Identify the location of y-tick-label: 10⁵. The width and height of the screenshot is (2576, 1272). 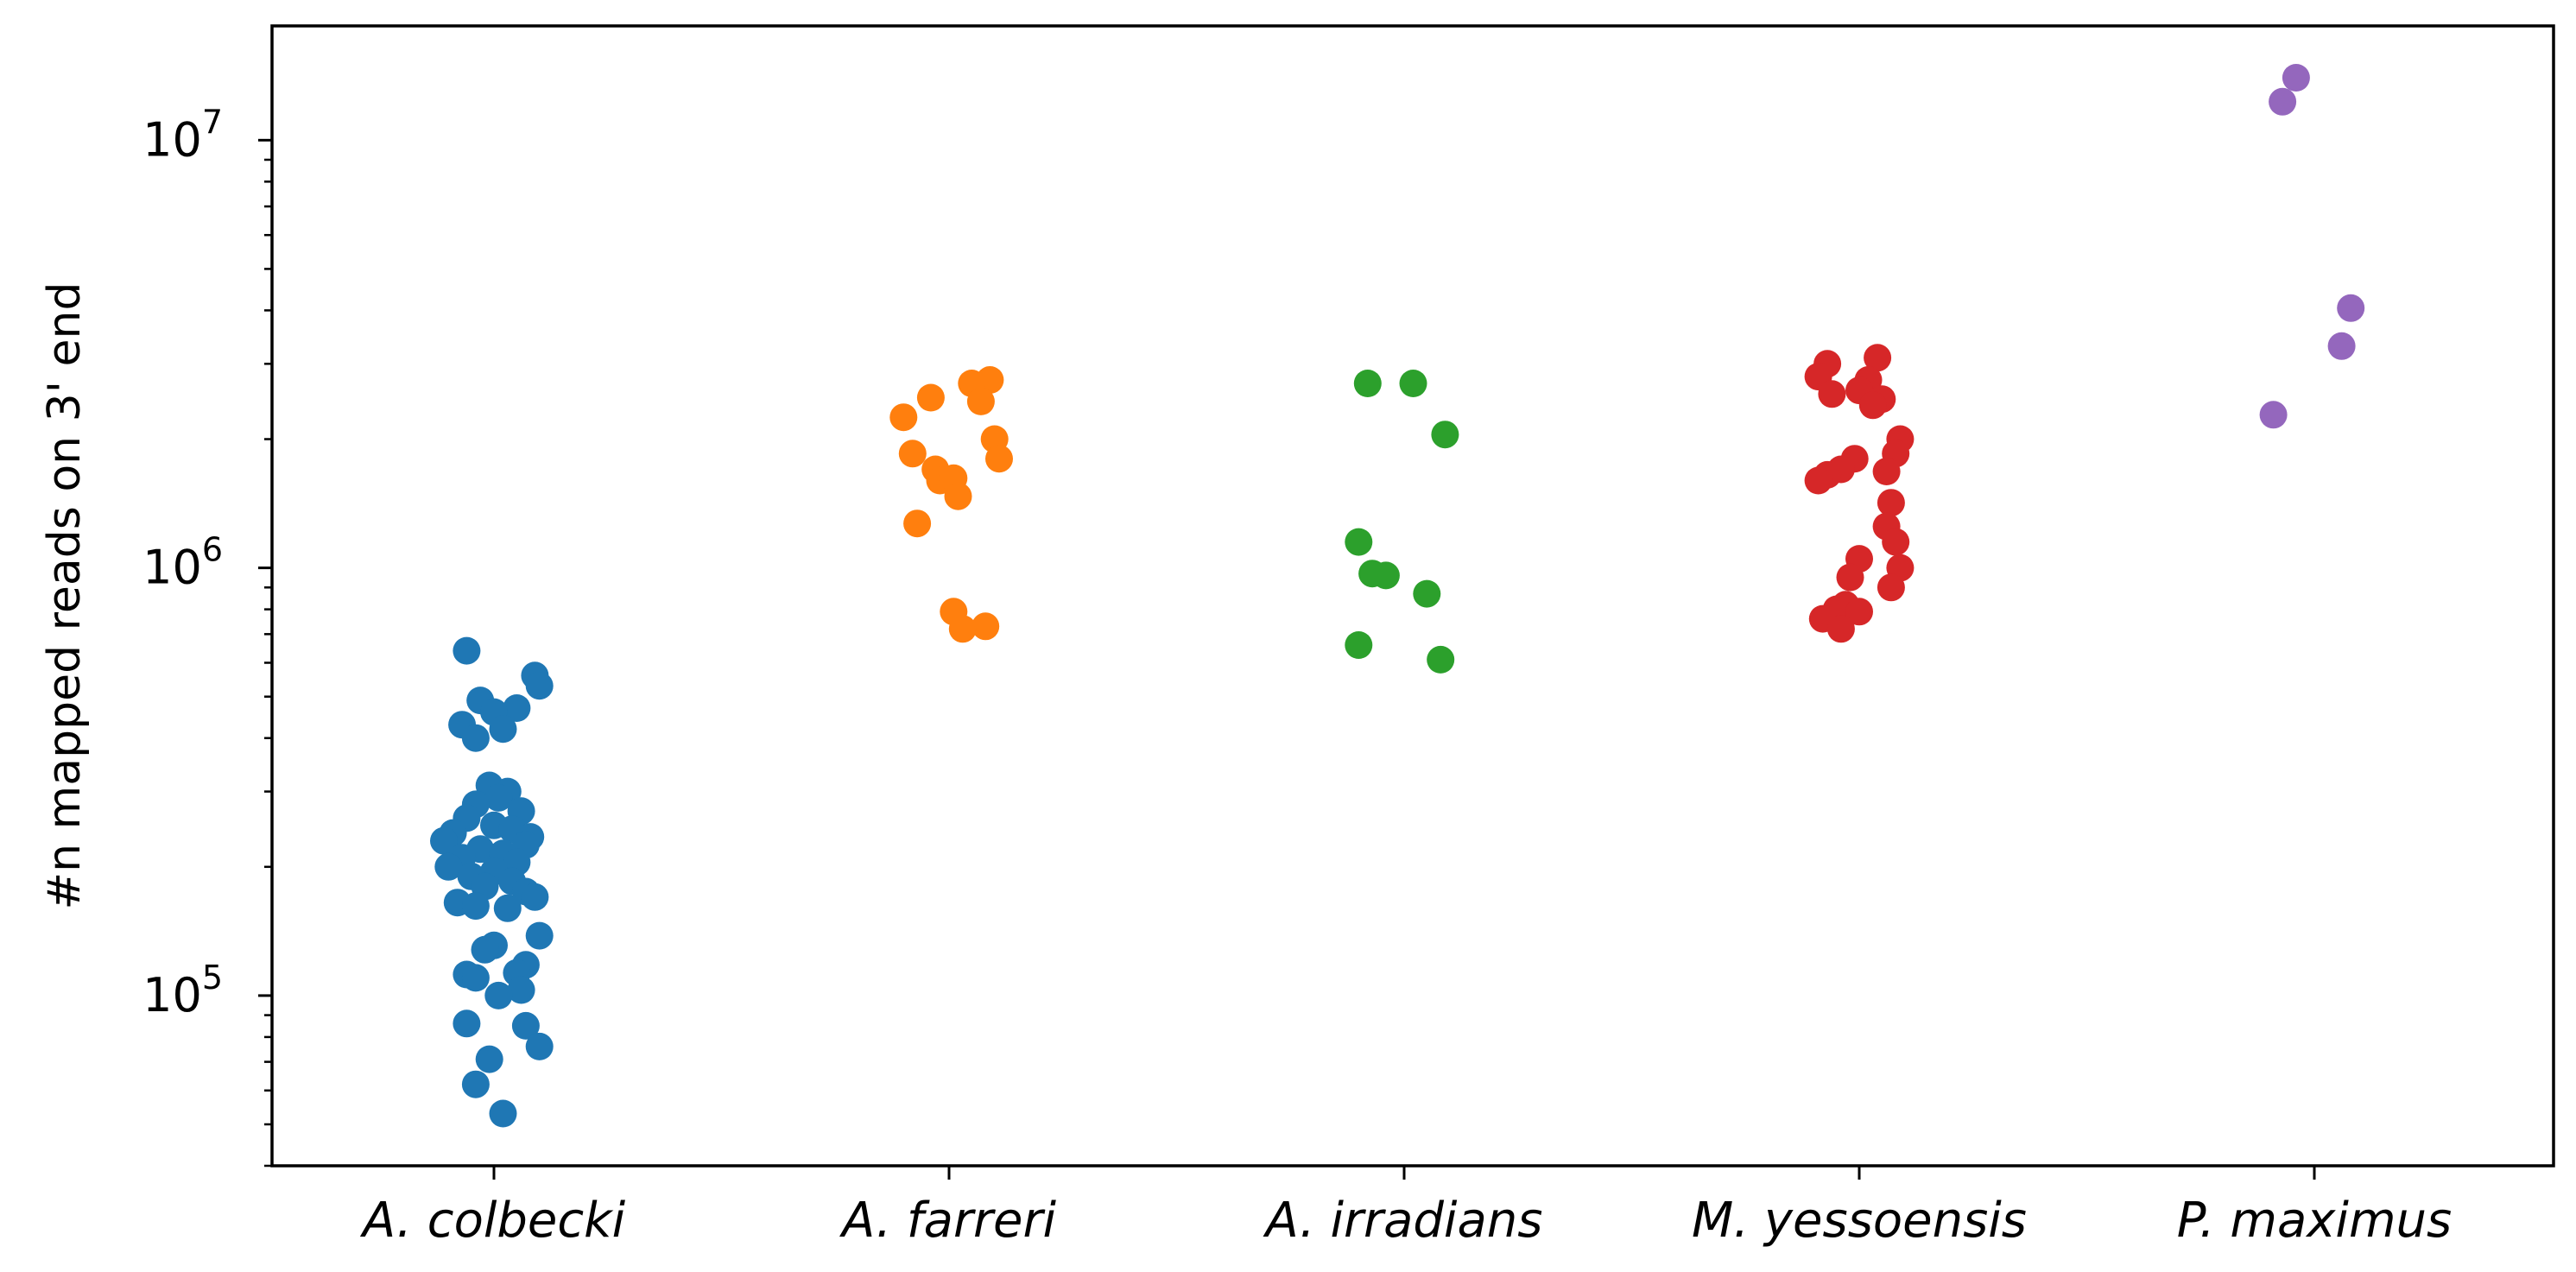
(182, 990).